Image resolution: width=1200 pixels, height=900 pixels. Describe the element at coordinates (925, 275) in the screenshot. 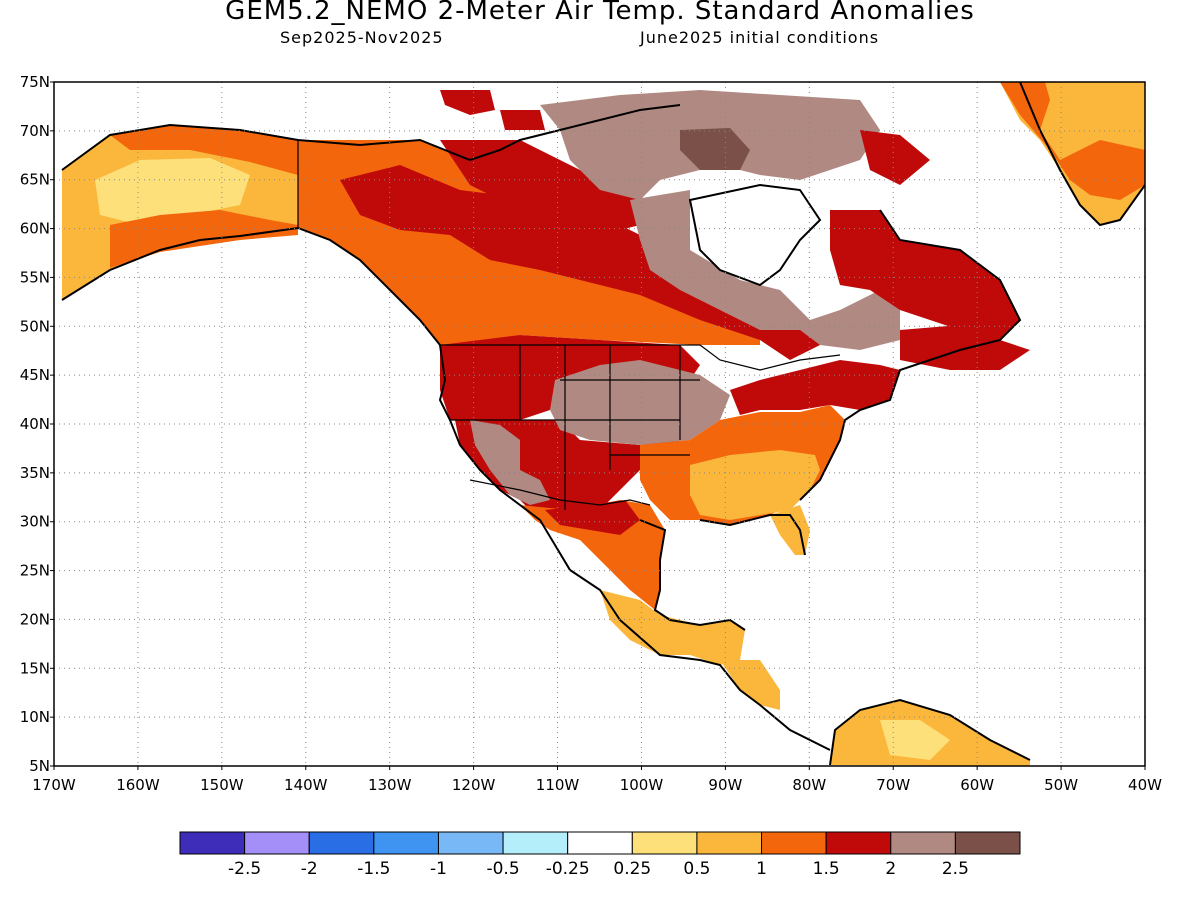

I see `quebec-red-region` at that location.